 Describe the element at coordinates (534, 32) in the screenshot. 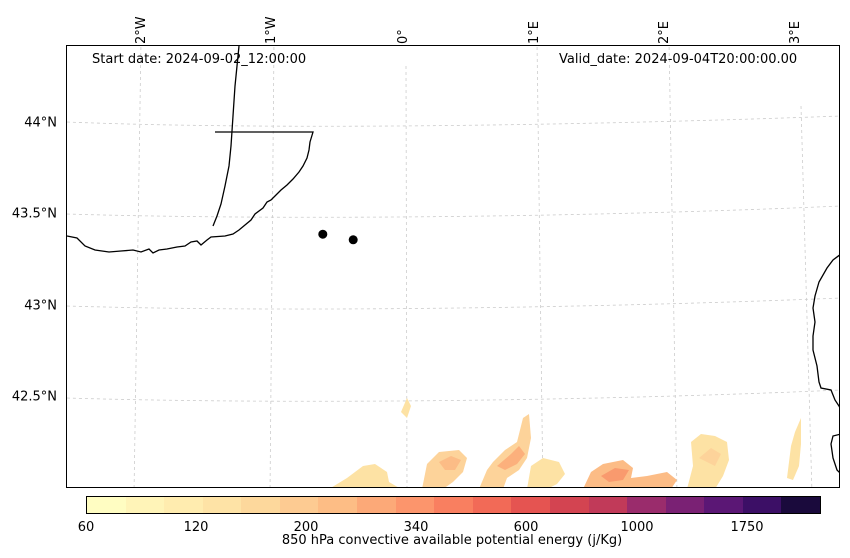

I see `lon-label-1e: 1°E` at that location.